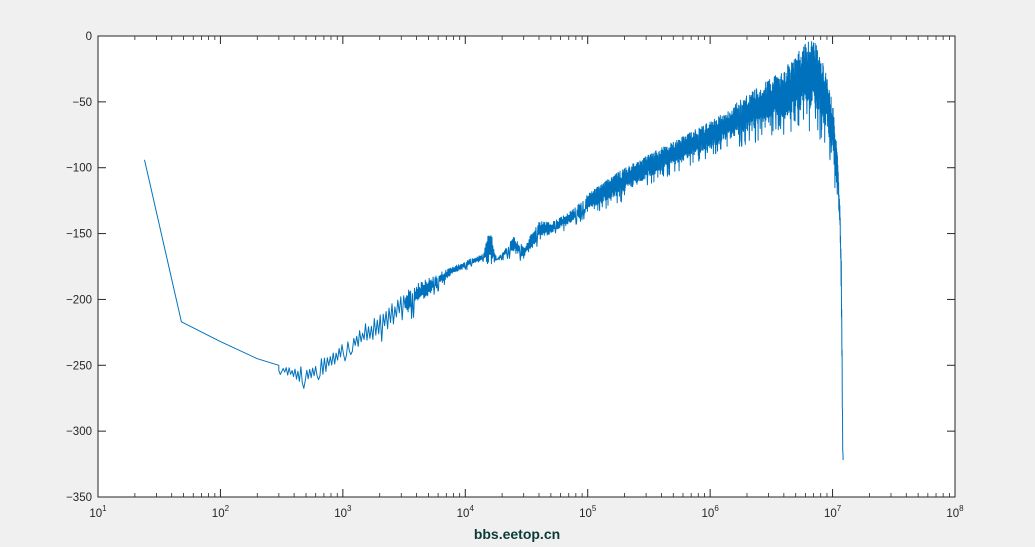  Describe the element at coordinates (79, 498) in the screenshot. I see `y-tick-label: −350` at that location.